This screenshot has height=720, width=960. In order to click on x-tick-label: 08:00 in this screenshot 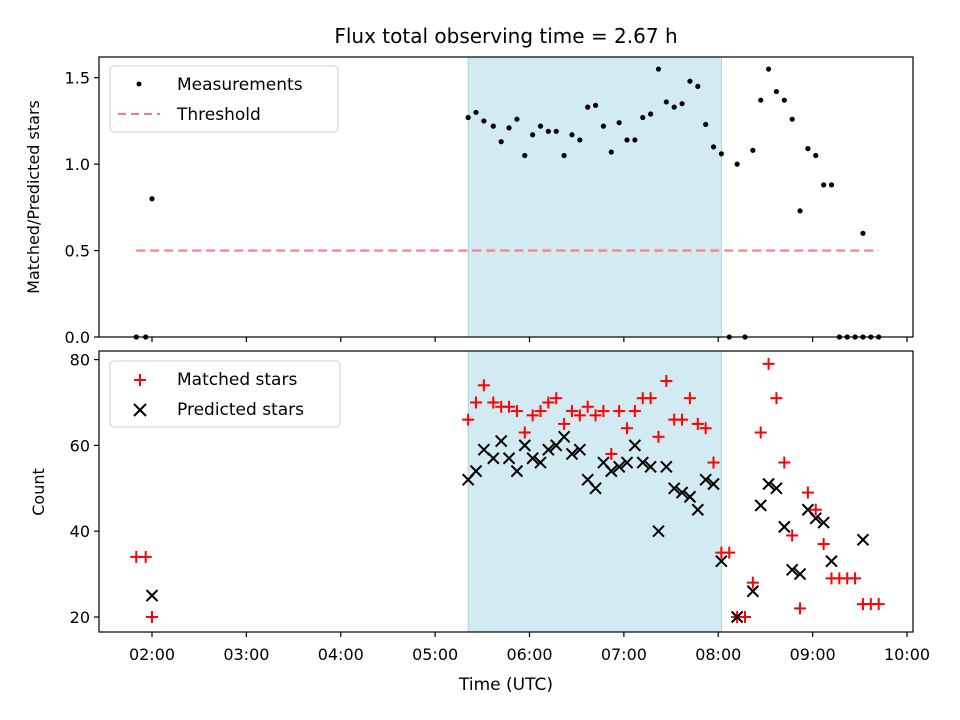, I will do `click(718, 654)`.